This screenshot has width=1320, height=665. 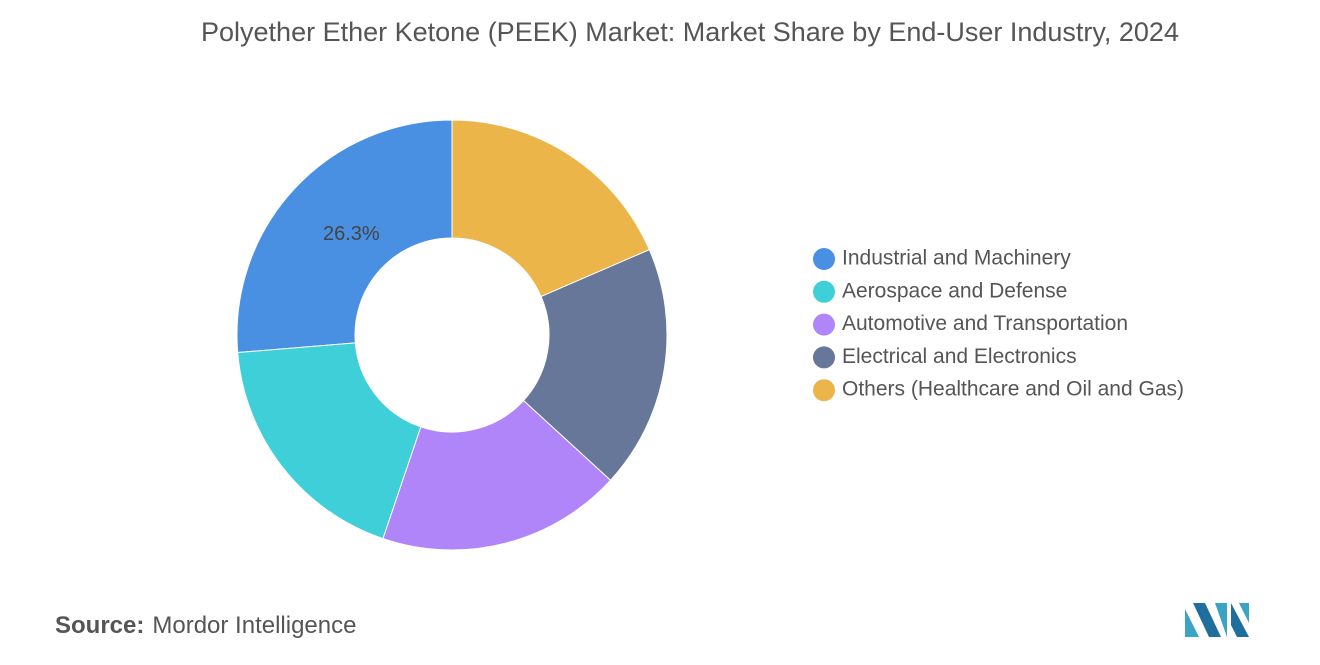 I want to click on legend-label: Others (Healthcare and Oil and Gas), so click(x=1013, y=389).